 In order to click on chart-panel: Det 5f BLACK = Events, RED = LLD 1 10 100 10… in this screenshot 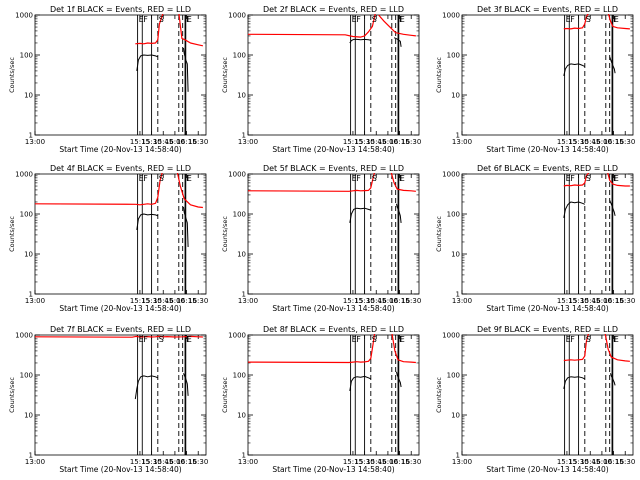, I will do `click(321, 238)`.